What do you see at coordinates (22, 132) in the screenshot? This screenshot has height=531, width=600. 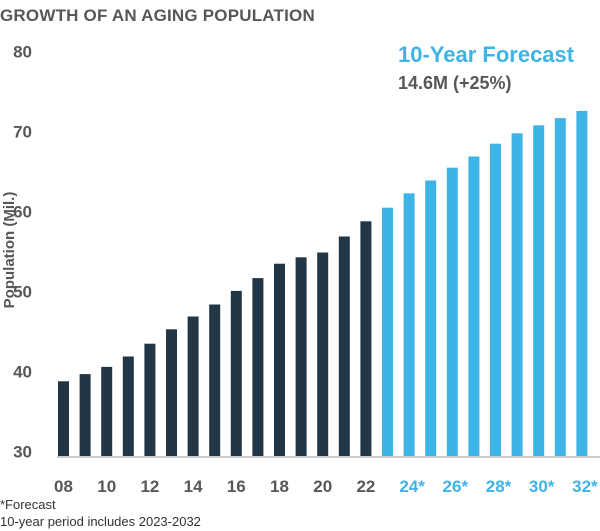 I see `y-tick-label: 70` at bounding box center [22, 132].